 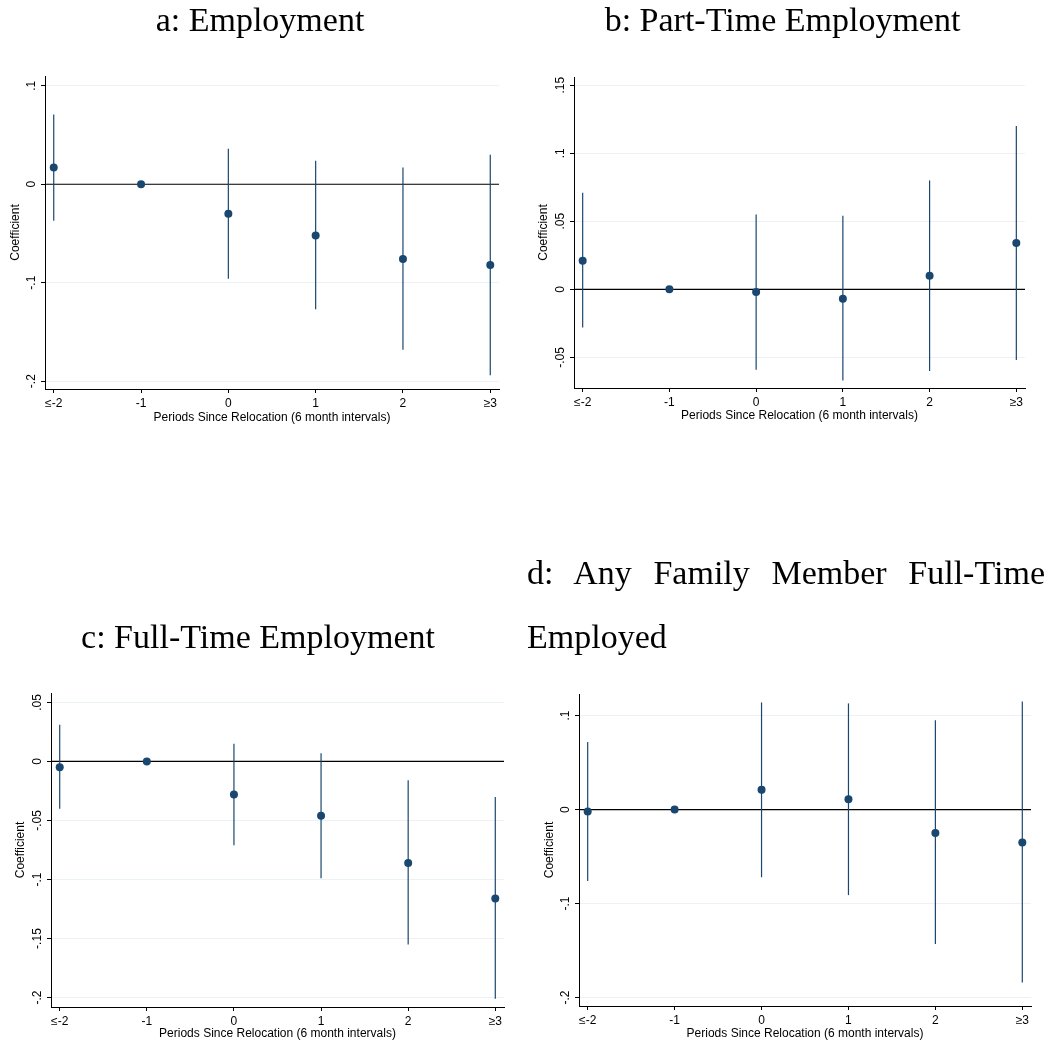 I want to click on chart-title: b: Part-Time Employment, so click(x=782, y=20).